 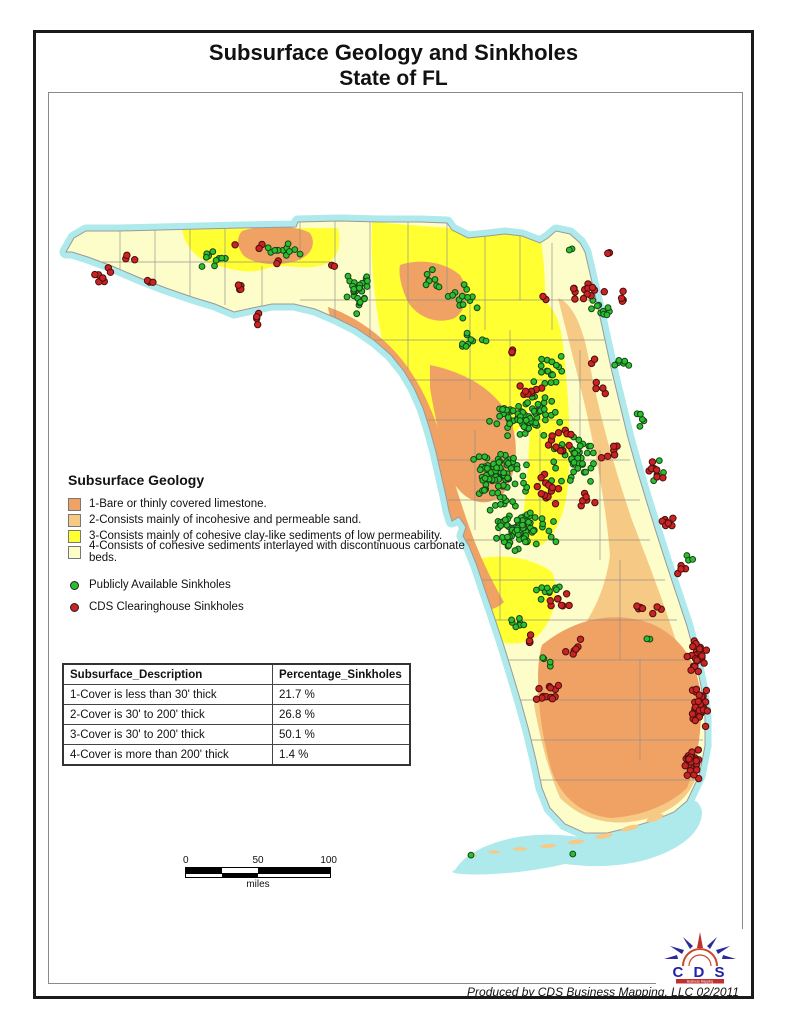 What do you see at coordinates (166, 607) in the screenshot?
I see `legend-point-red-label: CDS Clearinghouse Sinkholes` at bounding box center [166, 607].